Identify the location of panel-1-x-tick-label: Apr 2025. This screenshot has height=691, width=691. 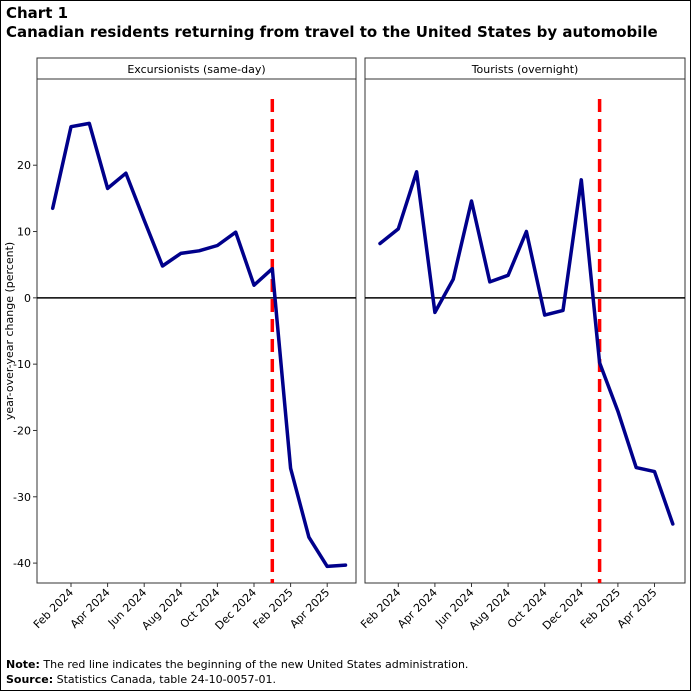
(309, 608).